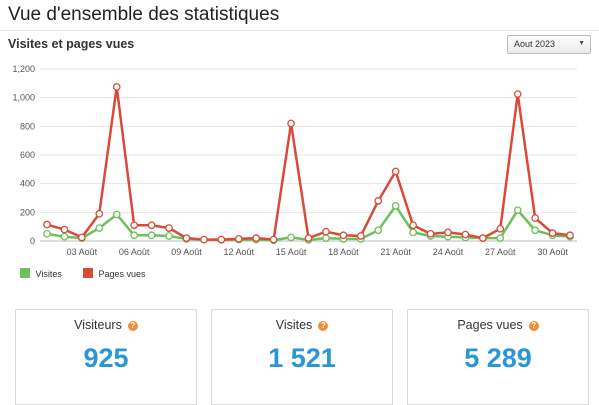  I want to click on card-label-text: Visiteurs, so click(98, 325).